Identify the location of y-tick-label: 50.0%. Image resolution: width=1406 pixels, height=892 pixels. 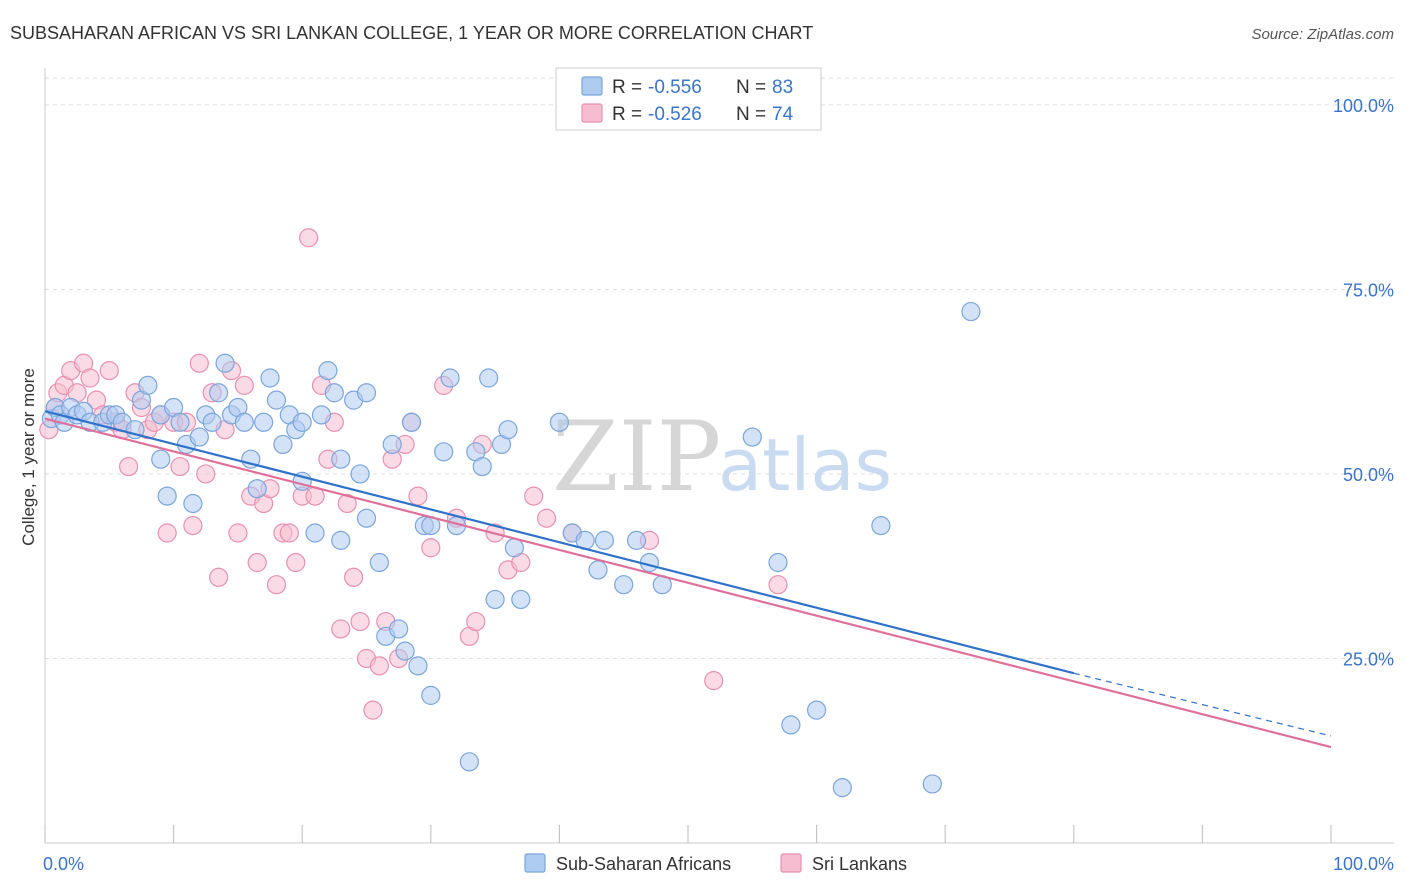
(1368, 475).